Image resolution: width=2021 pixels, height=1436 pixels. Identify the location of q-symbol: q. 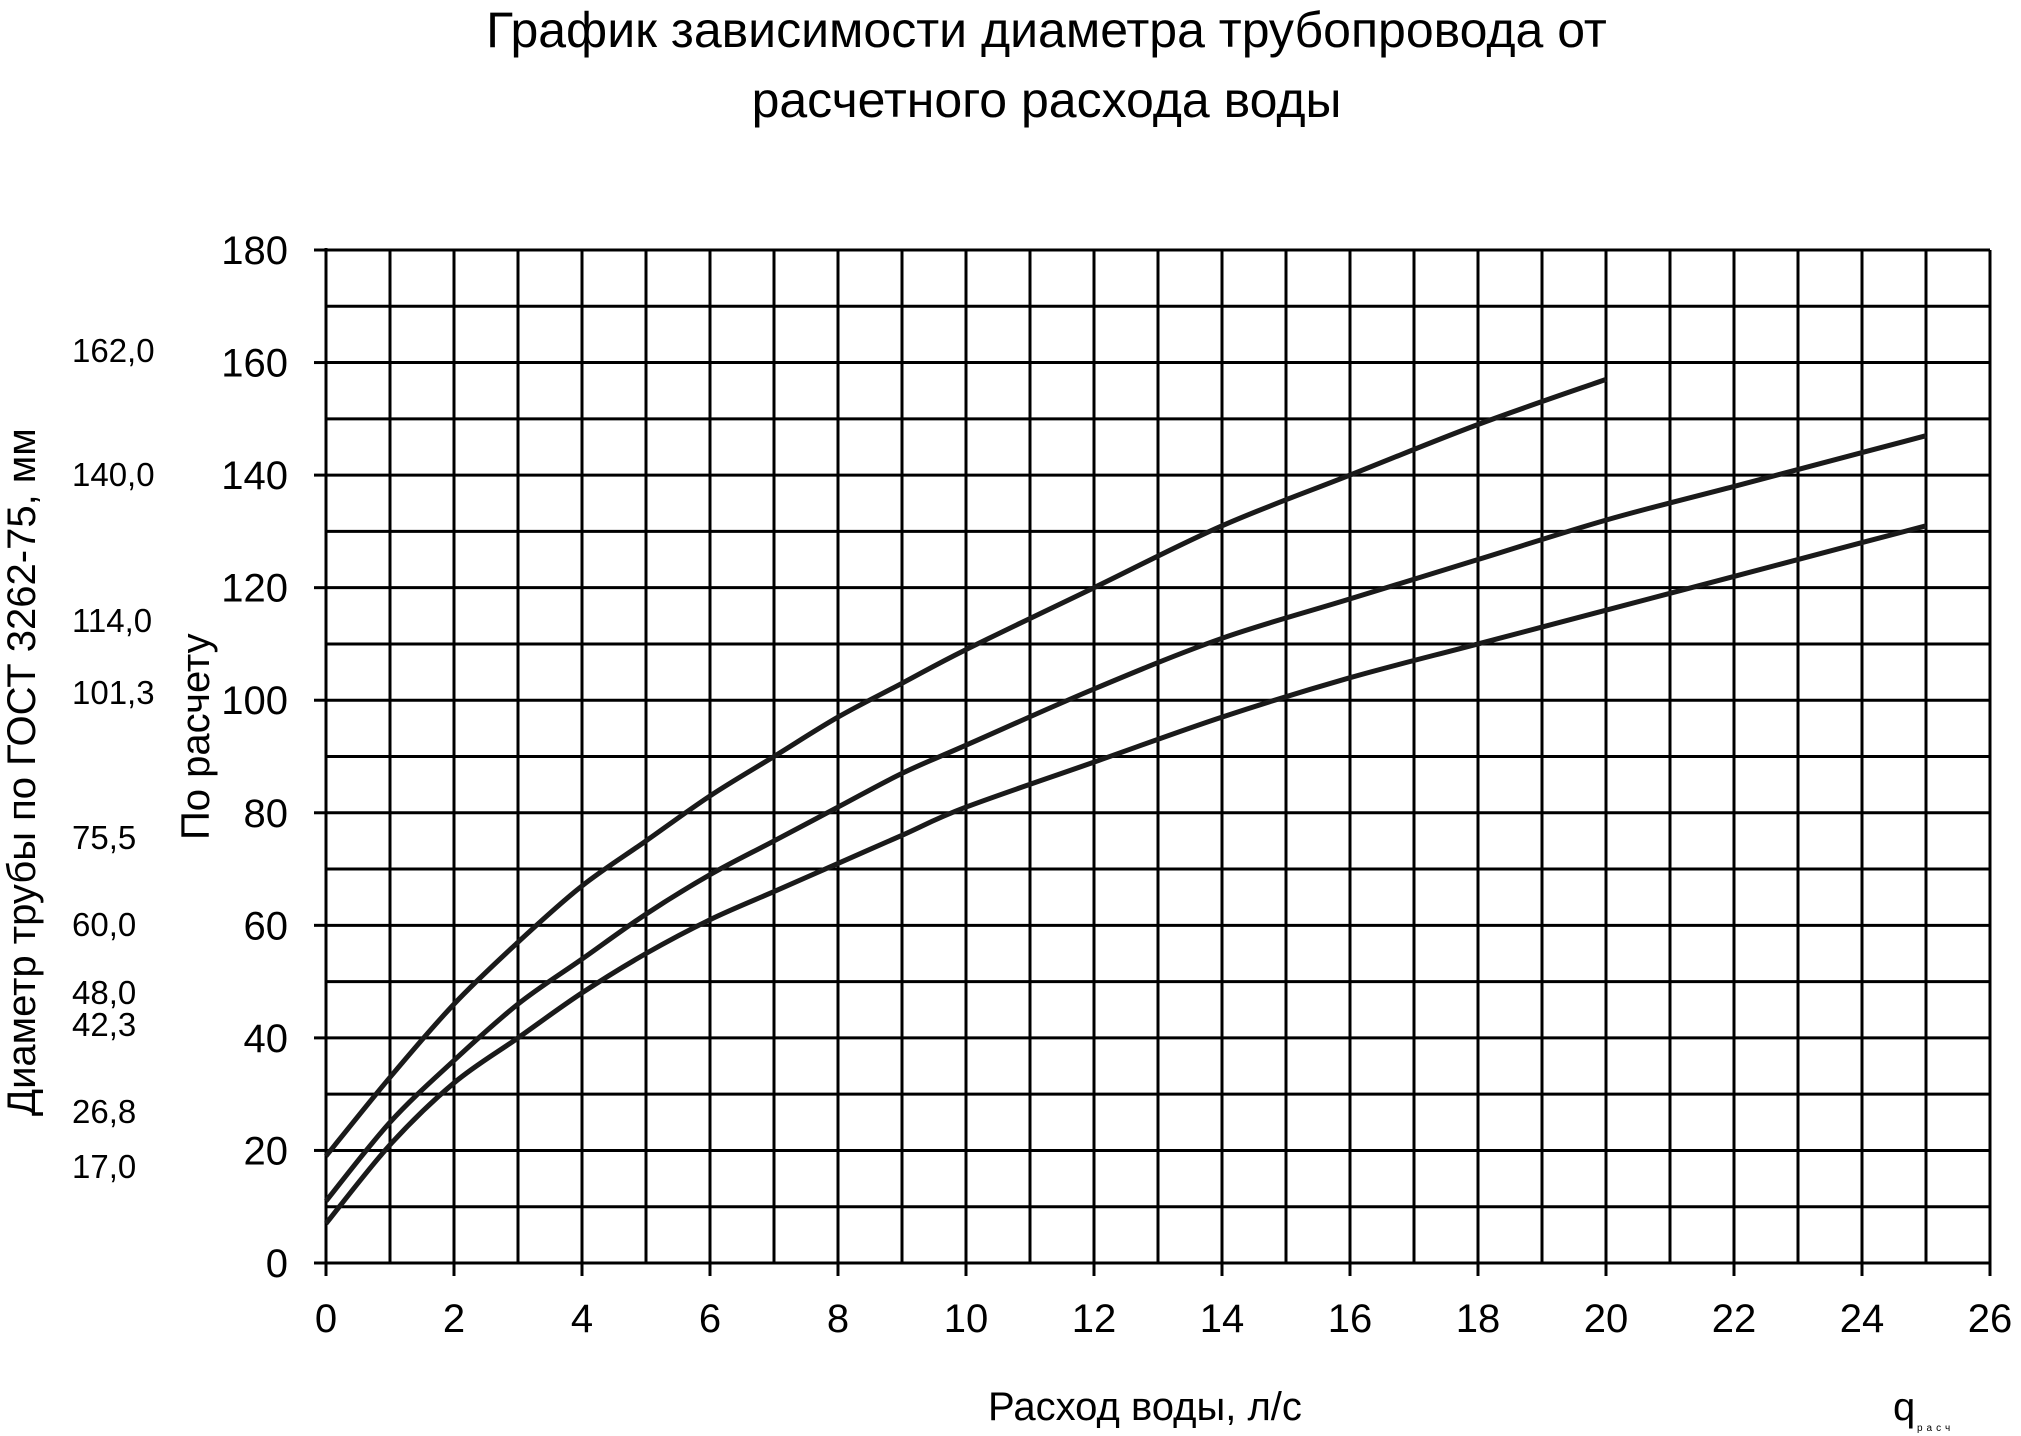
(1904, 1407).